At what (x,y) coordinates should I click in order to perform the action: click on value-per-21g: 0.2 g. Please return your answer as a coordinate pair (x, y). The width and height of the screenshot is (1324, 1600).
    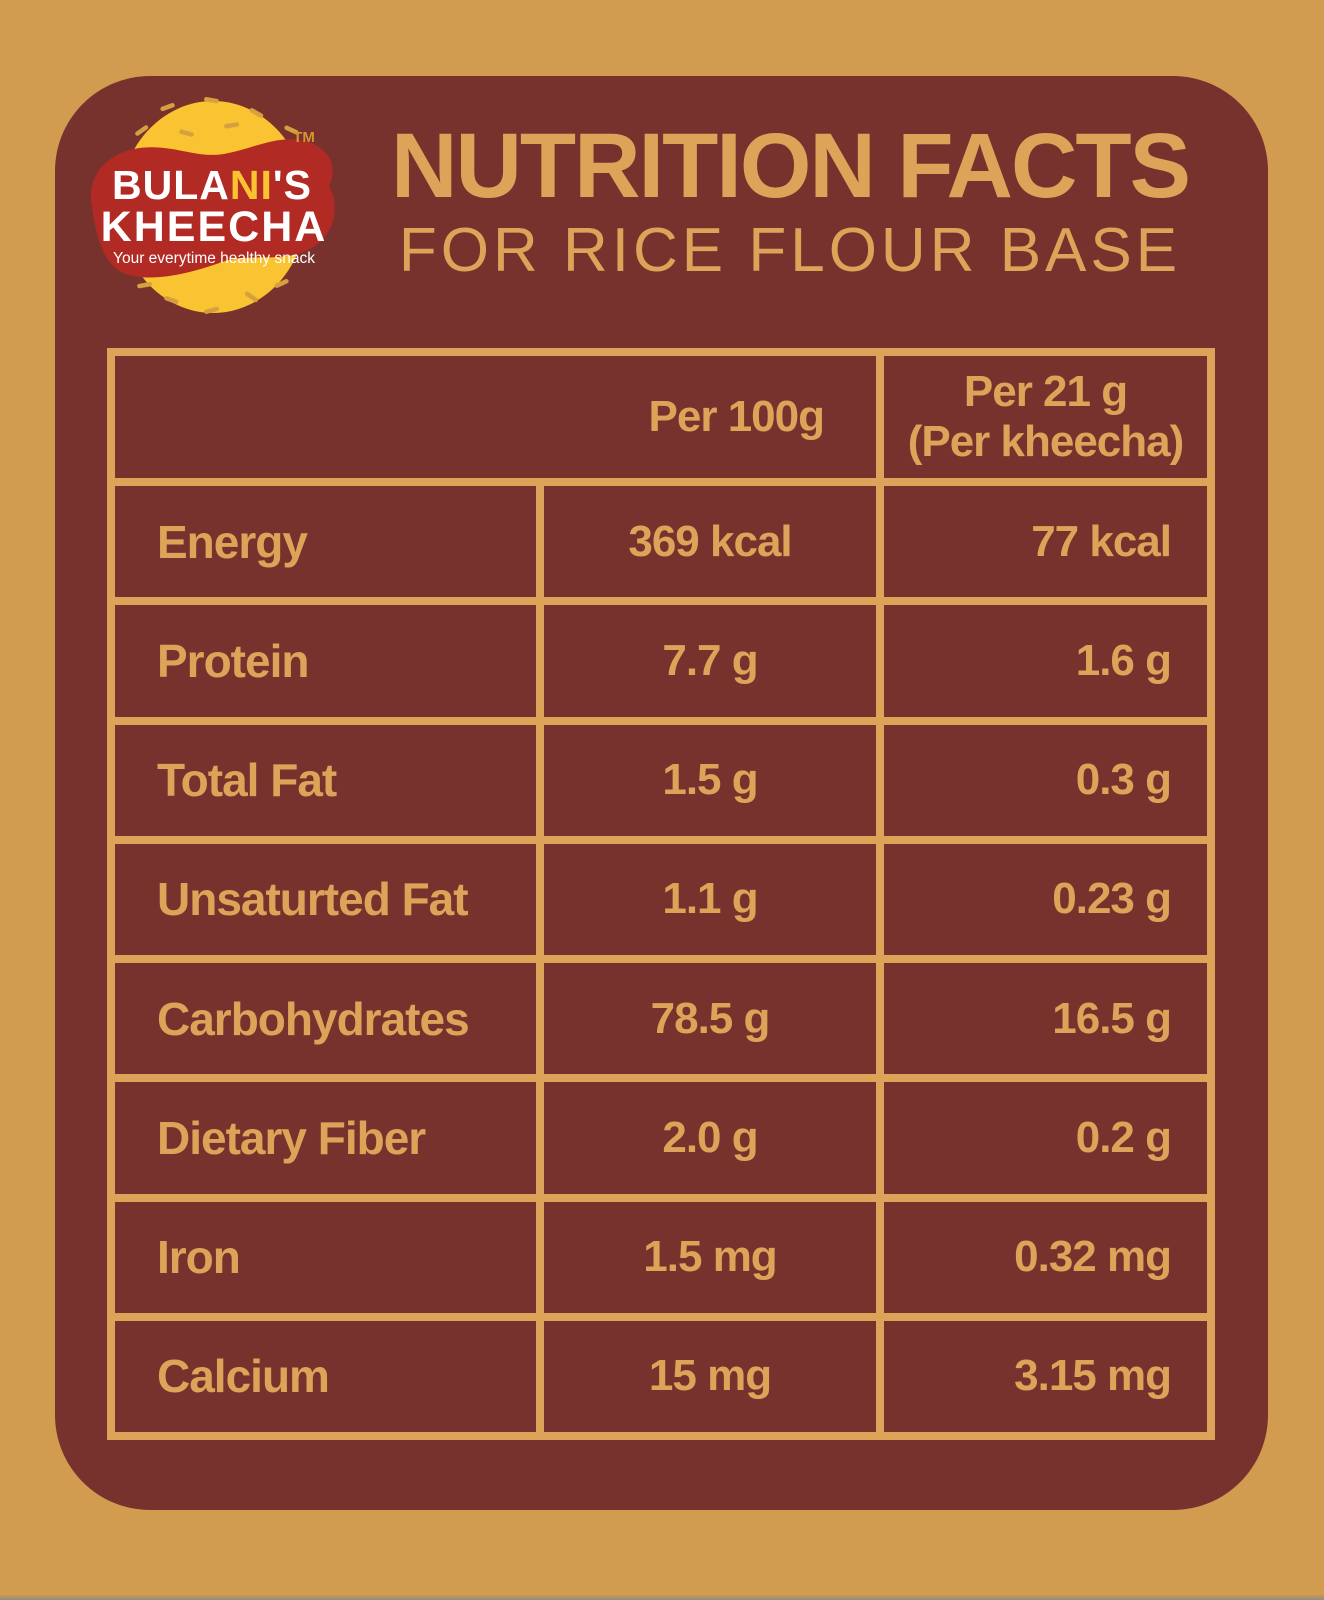
    Looking at the image, I should click on (1045, 1138).